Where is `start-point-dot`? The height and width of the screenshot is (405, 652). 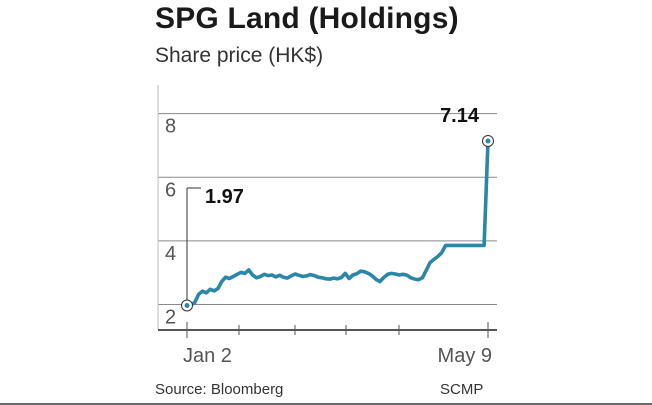
start-point-dot is located at coordinates (187, 305).